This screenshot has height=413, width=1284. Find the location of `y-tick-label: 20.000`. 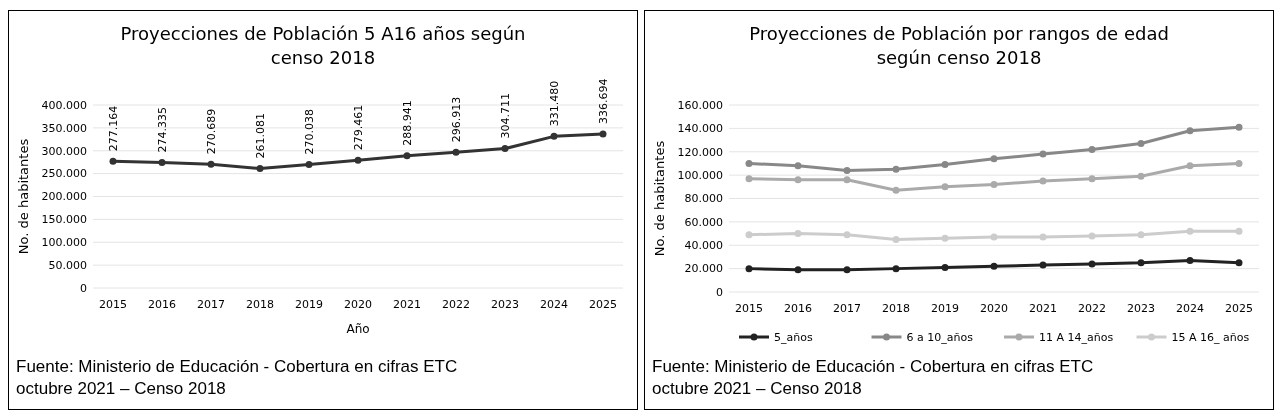

y-tick-label: 20.000 is located at coordinates (703, 269).